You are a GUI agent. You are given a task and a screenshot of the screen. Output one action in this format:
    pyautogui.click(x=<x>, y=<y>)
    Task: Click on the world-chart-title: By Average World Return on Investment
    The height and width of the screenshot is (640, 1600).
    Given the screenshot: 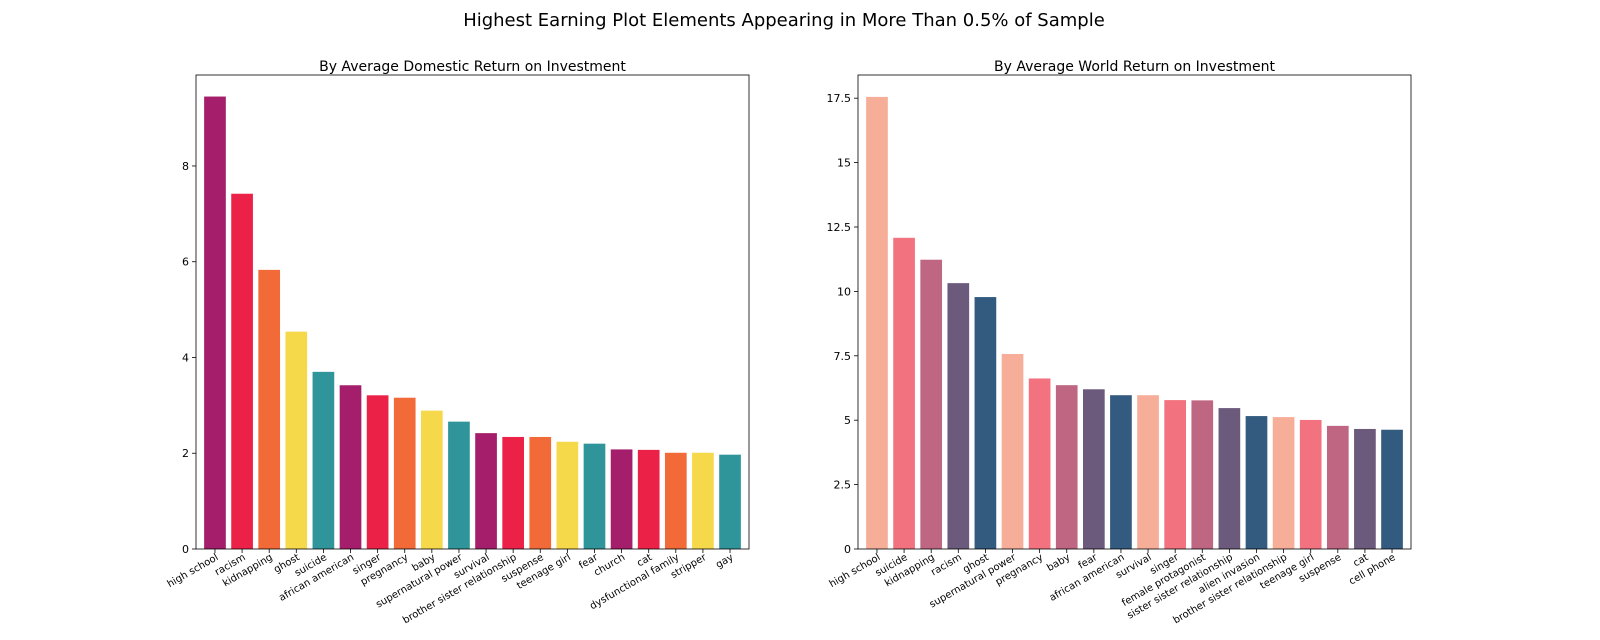 What is the action you would take?
    pyautogui.click(x=1134, y=67)
    